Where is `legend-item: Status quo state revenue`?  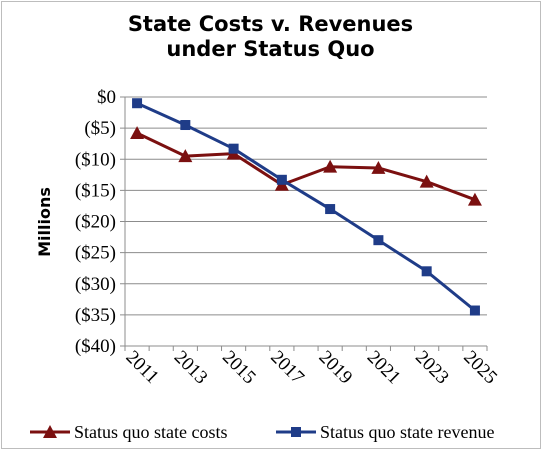 legend-item: Status quo state revenue is located at coordinates (385, 432).